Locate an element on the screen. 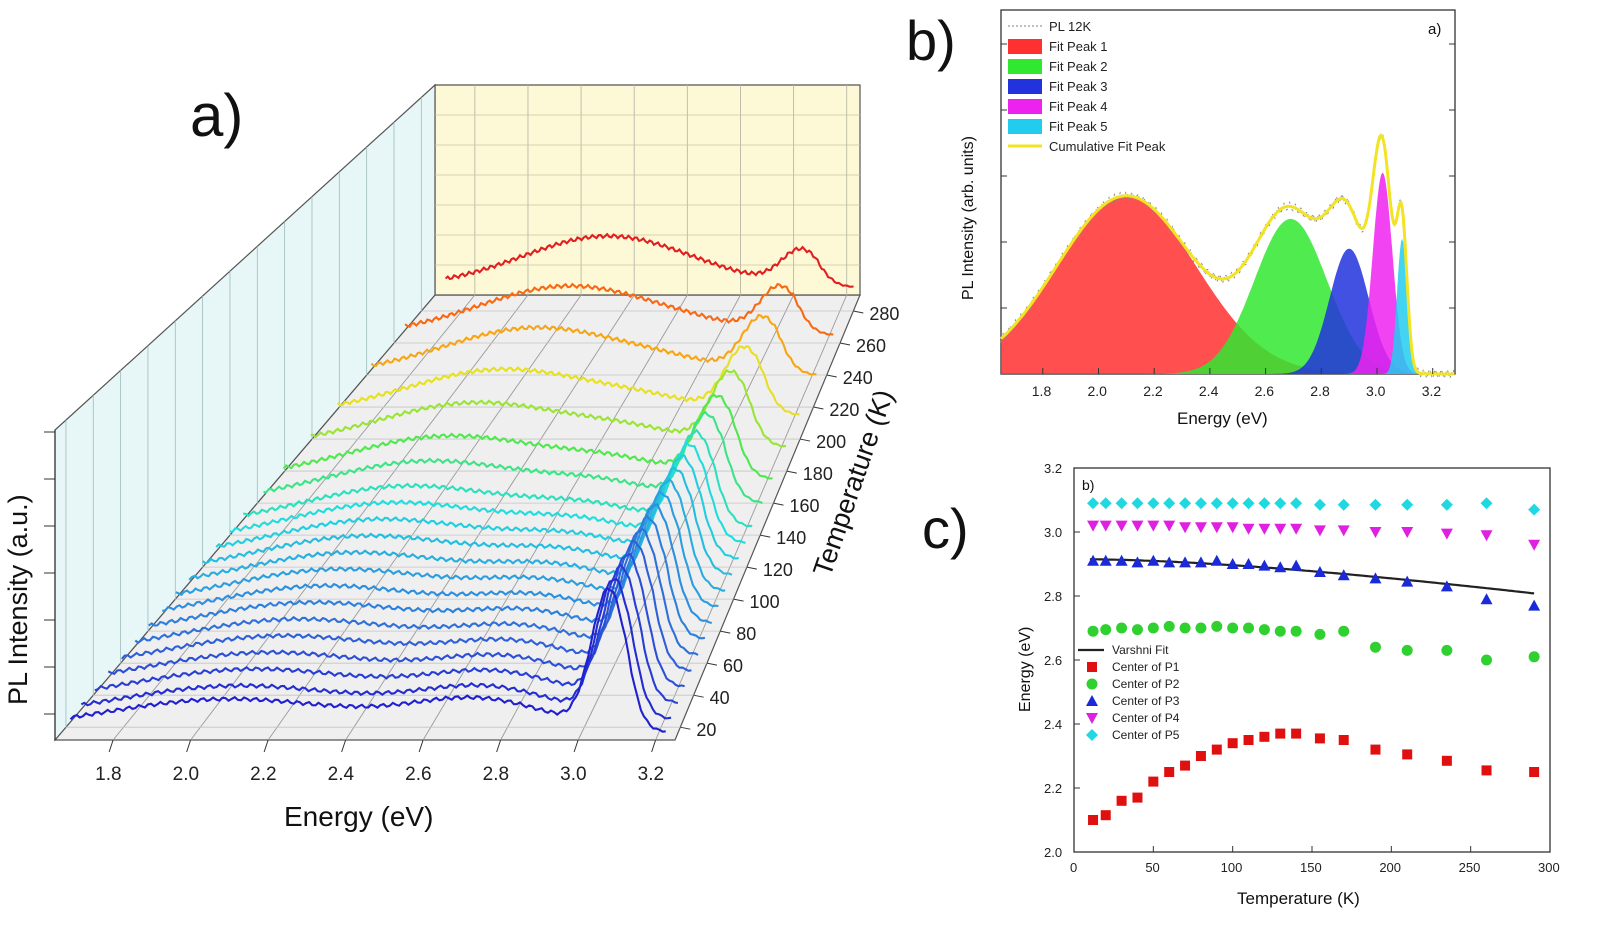 This screenshot has height=938, width=1600. panel-a-spectrum-30K is located at coordinates (386, 633).